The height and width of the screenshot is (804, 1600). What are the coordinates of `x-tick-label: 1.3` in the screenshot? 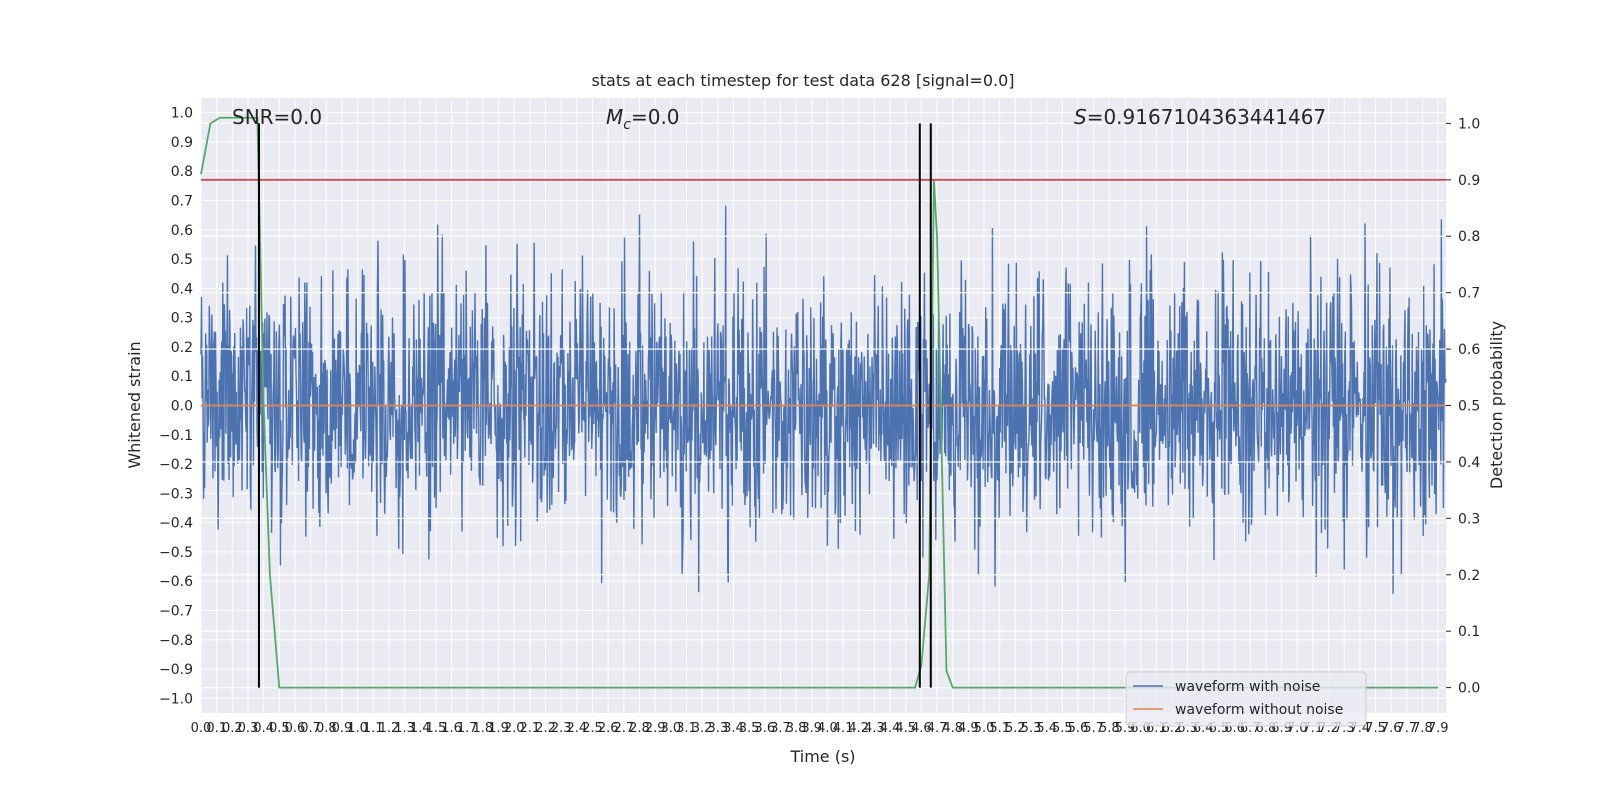 It's located at (404, 728).